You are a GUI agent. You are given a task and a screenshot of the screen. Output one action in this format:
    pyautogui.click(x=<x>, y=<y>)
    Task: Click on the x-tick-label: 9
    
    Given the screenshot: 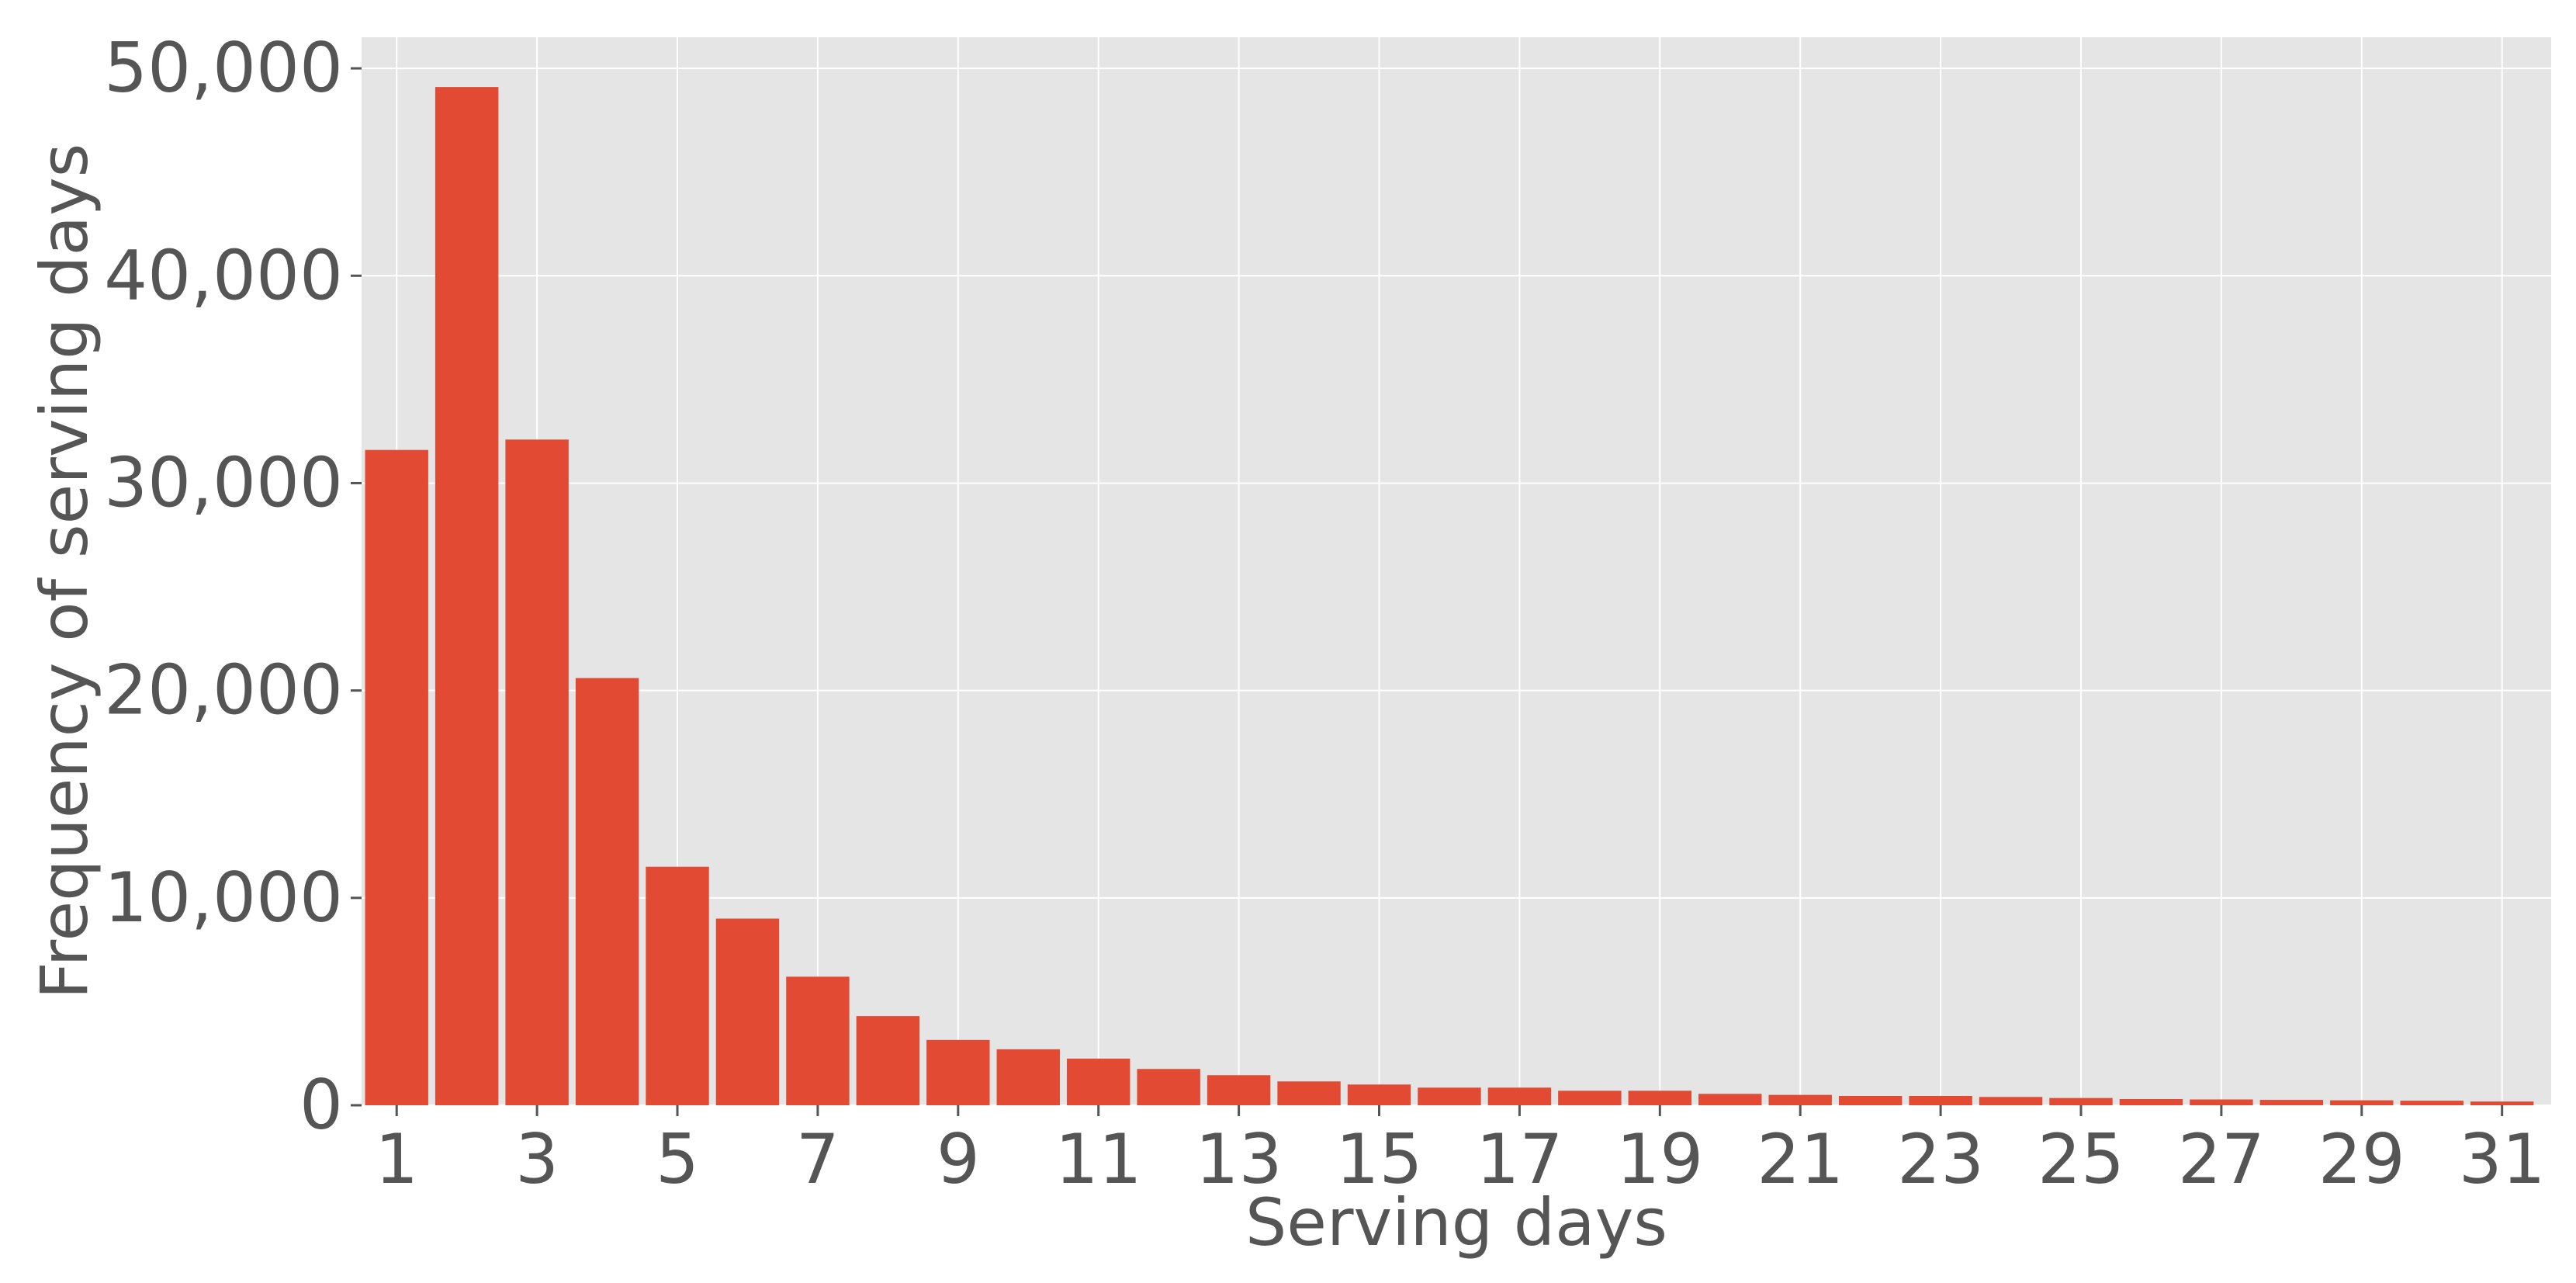 What is the action you would take?
    pyautogui.click(x=958, y=1159)
    